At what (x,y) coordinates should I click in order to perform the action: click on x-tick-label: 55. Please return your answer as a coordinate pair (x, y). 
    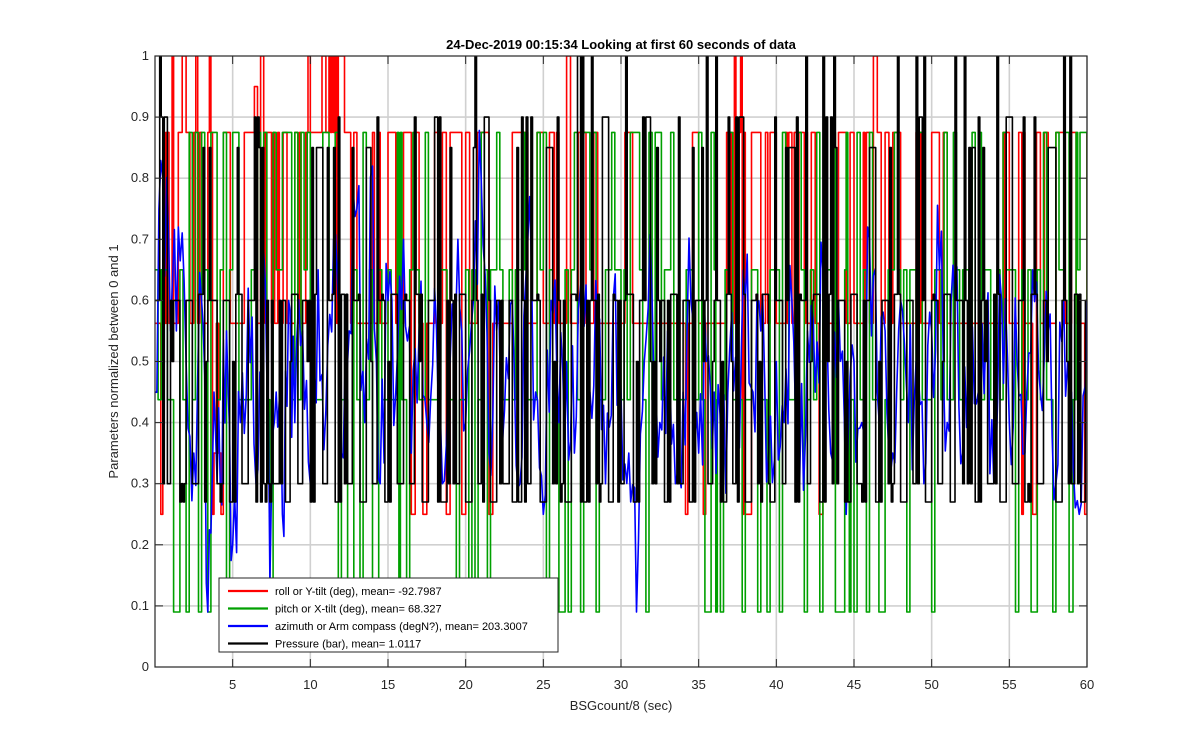
    Looking at the image, I should click on (1009, 684).